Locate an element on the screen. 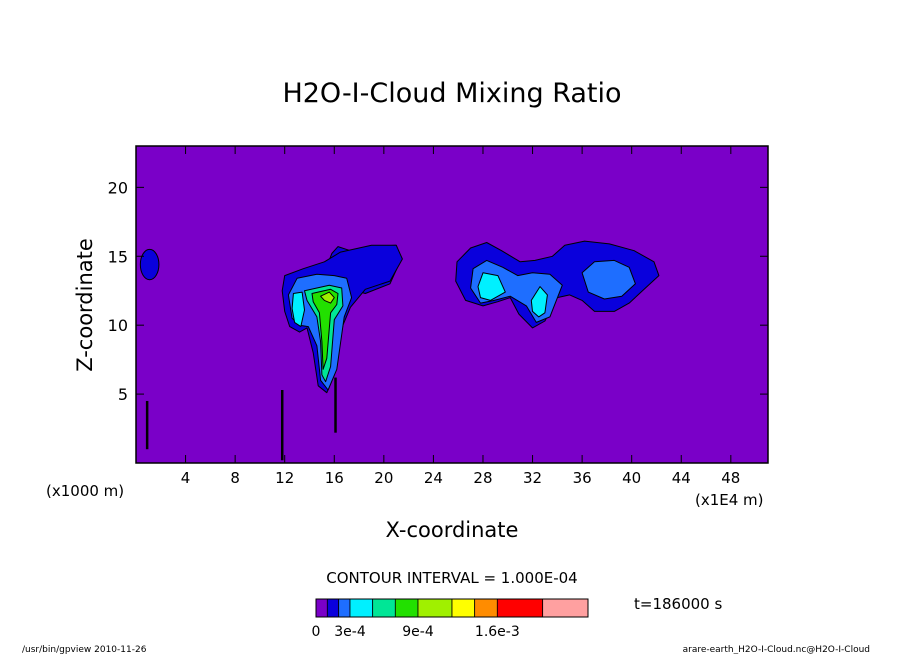  x-unit-right: (x1E4 m) is located at coordinates (729, 500).